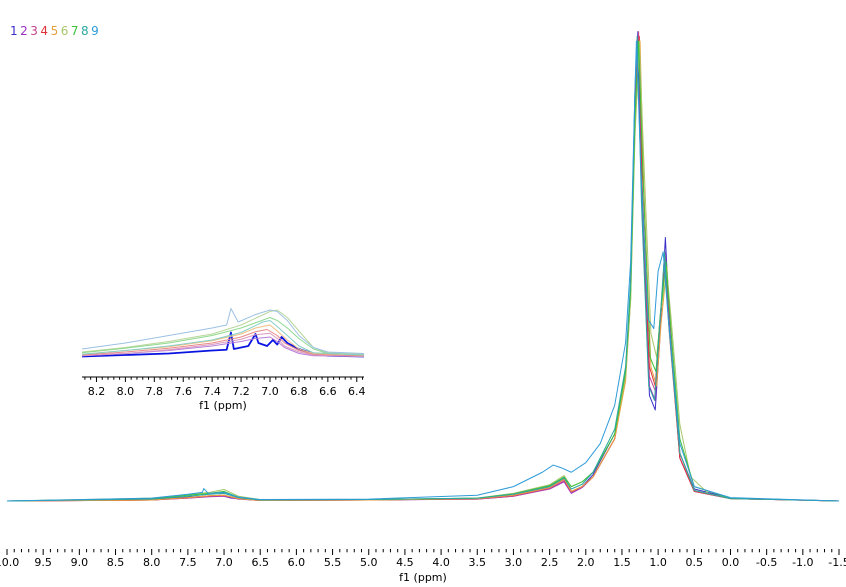  I want to click on main-tick-label: 2.0, so click(586, 562).